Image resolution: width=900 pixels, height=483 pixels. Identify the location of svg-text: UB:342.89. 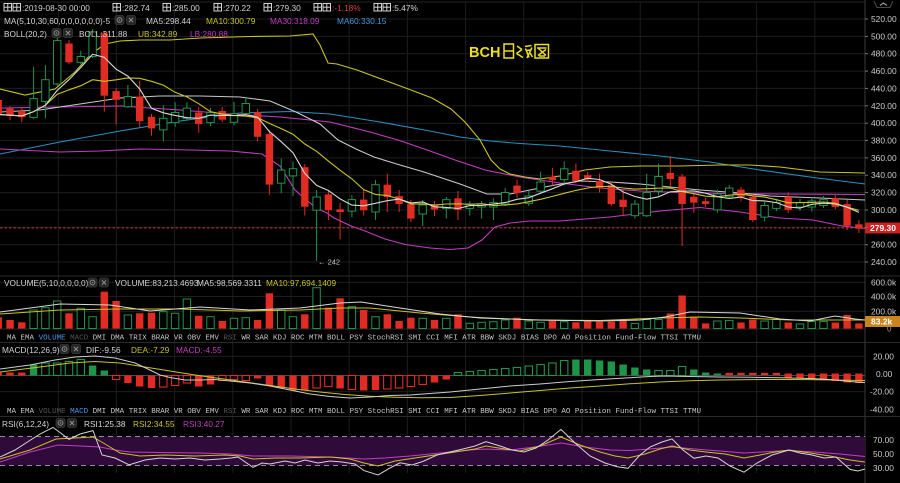
(158, 34).